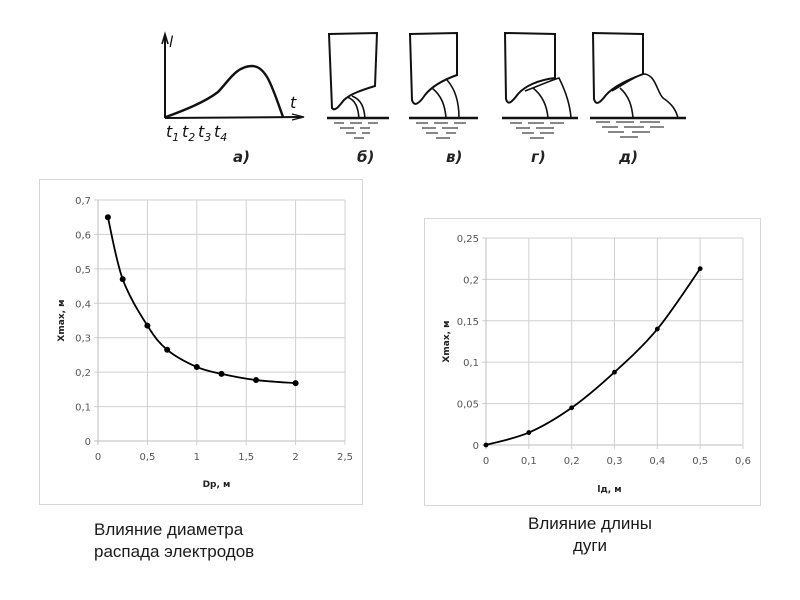 The image size is (800, 600). What do you see at coordinates (609, 490) in the screenshot?
I see `x-axis-label: lд, м` at bounding box center [609, 490].